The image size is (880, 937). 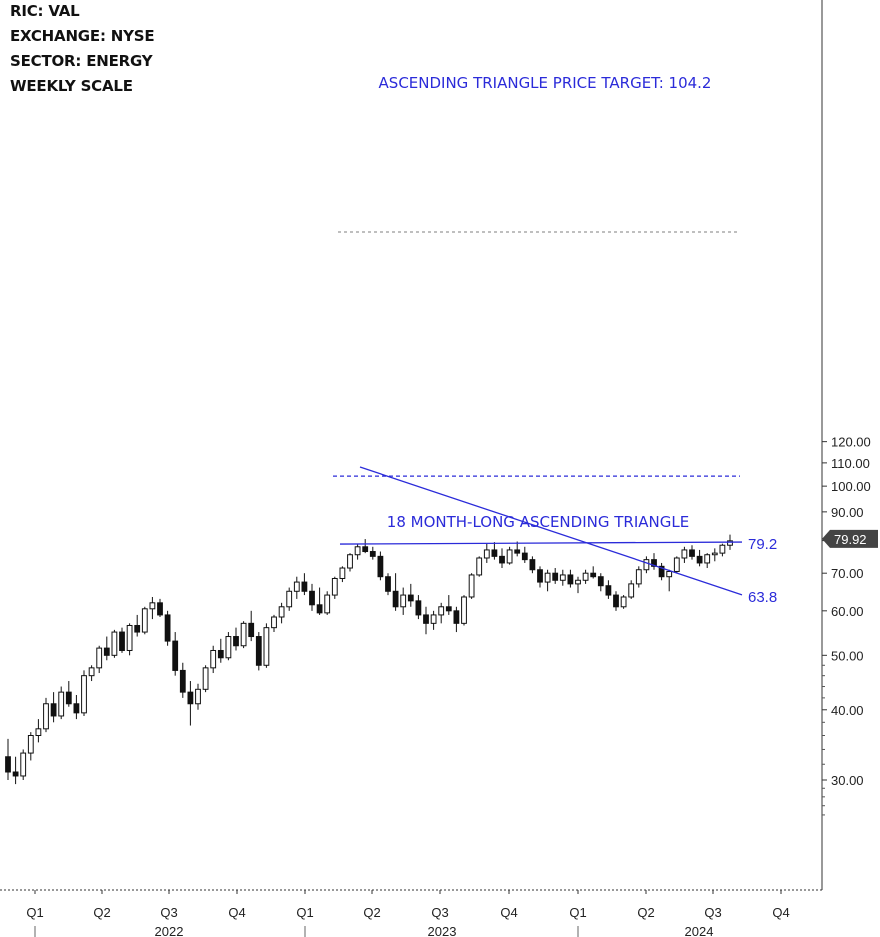 I want to click on price-tick-label: 30.00, so click(x=847, y=780).